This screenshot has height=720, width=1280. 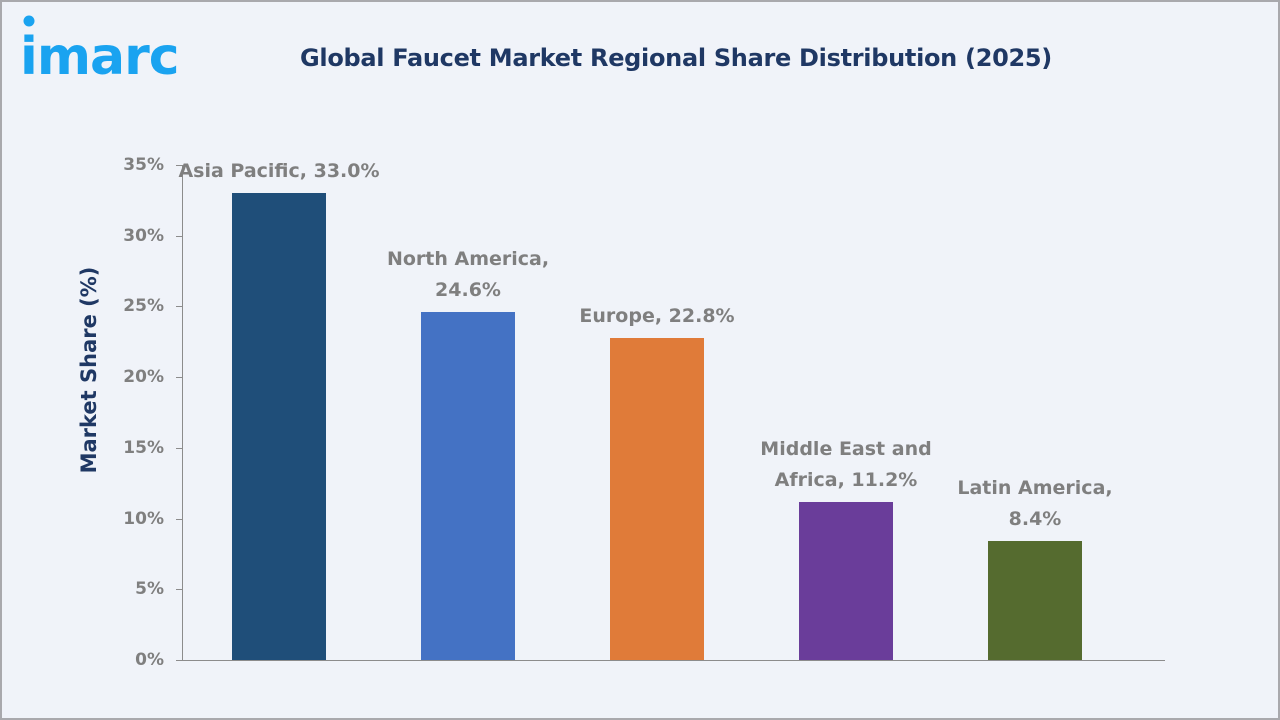 What do you see at coordinates (846, 464) in the screenshot?
I see `bar-data-label: Middle East and Africa, 11.2%` at bounding box center [846, 464].